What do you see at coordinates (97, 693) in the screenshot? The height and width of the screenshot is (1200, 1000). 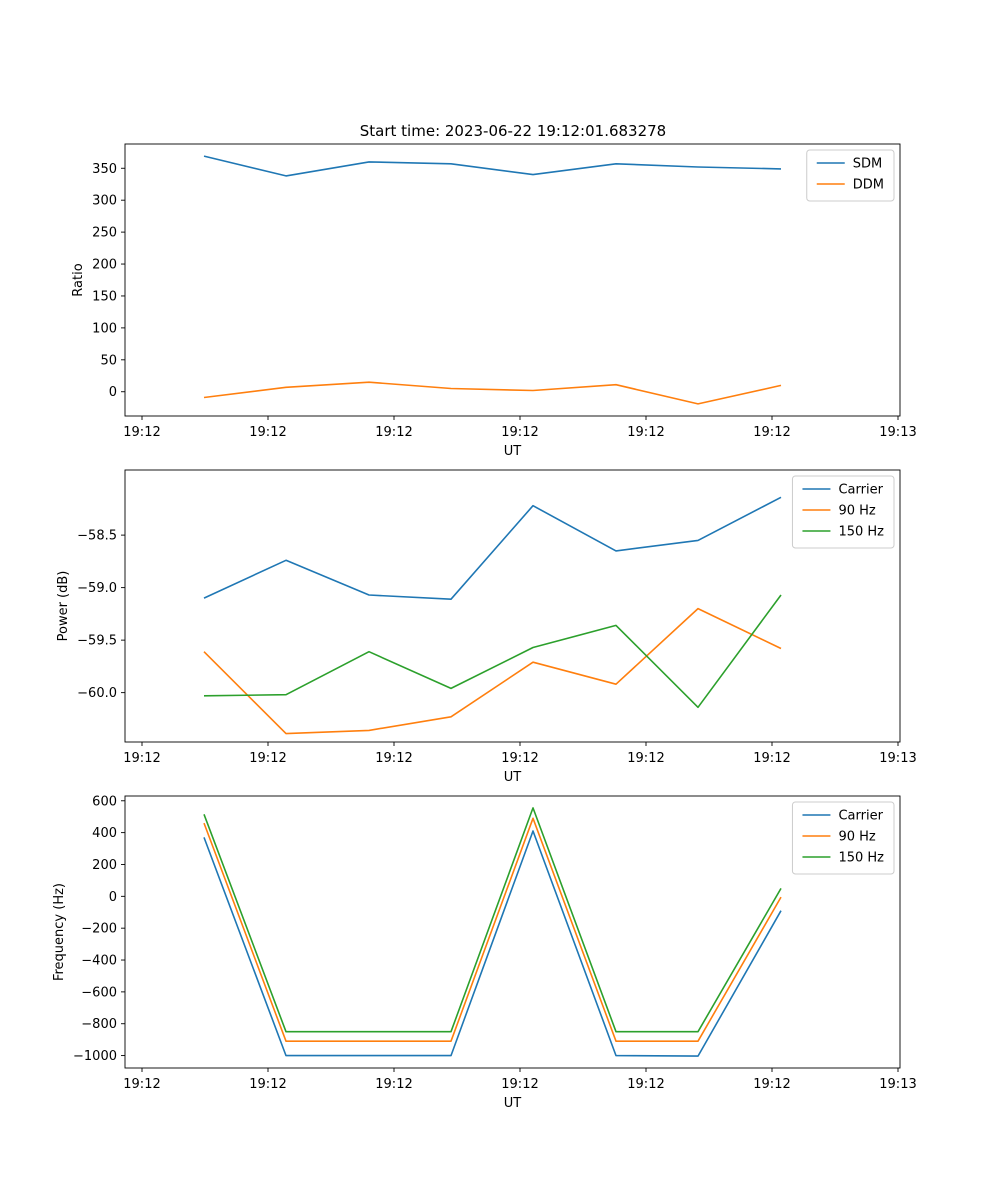 I see `y-tick-label: −60.0` at bounding box center [97, 693].